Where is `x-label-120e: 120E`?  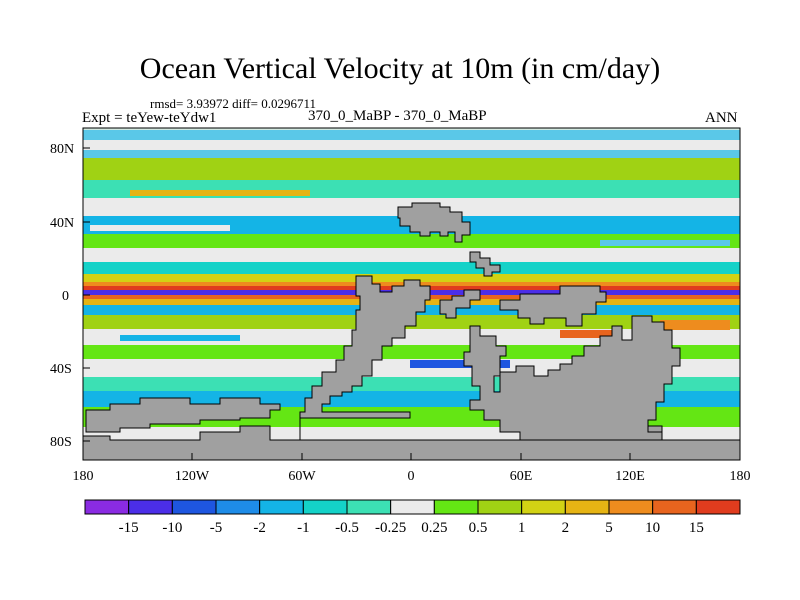
x-label-120e: 120E is located at coordinates (630, 476).